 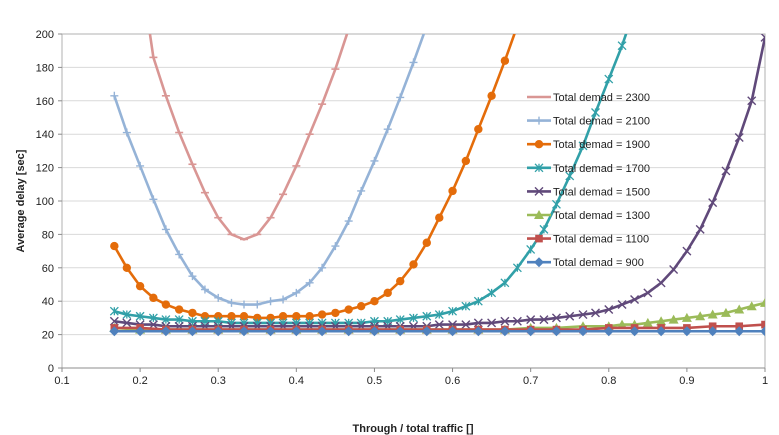 I want to click on legend-item: Total demad = 2100, so click(x=588, y=122).